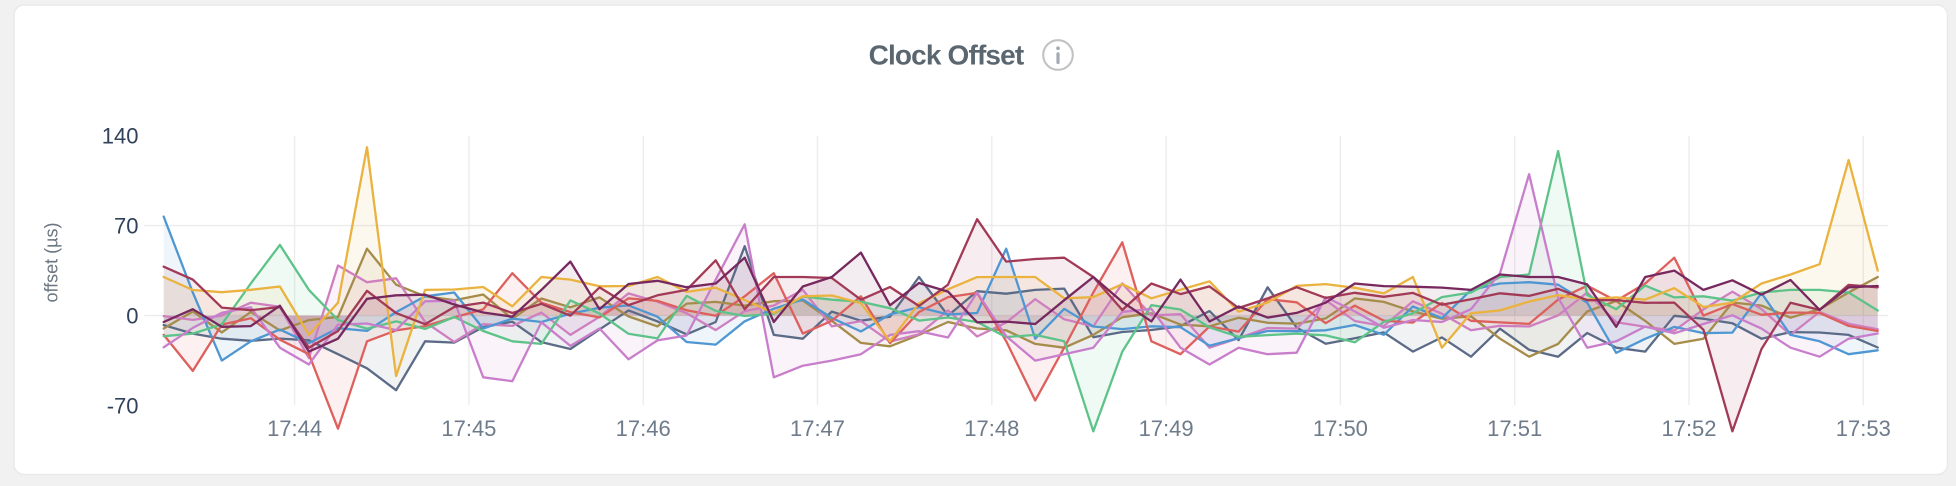 This screenshot has width=1956, height=486. What do you see at coordinates (991, 428) in the screenshot?
I see `svg-text: 17:48` at bounding box center [991, 428].